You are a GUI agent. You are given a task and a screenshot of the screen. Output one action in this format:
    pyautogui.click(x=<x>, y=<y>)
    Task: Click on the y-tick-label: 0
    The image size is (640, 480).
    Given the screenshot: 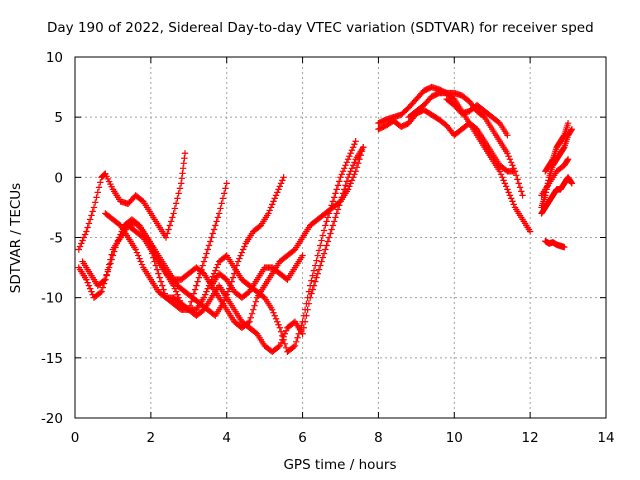 What is the action you would take?
    pyautogui.click(x=58, y=178)
    